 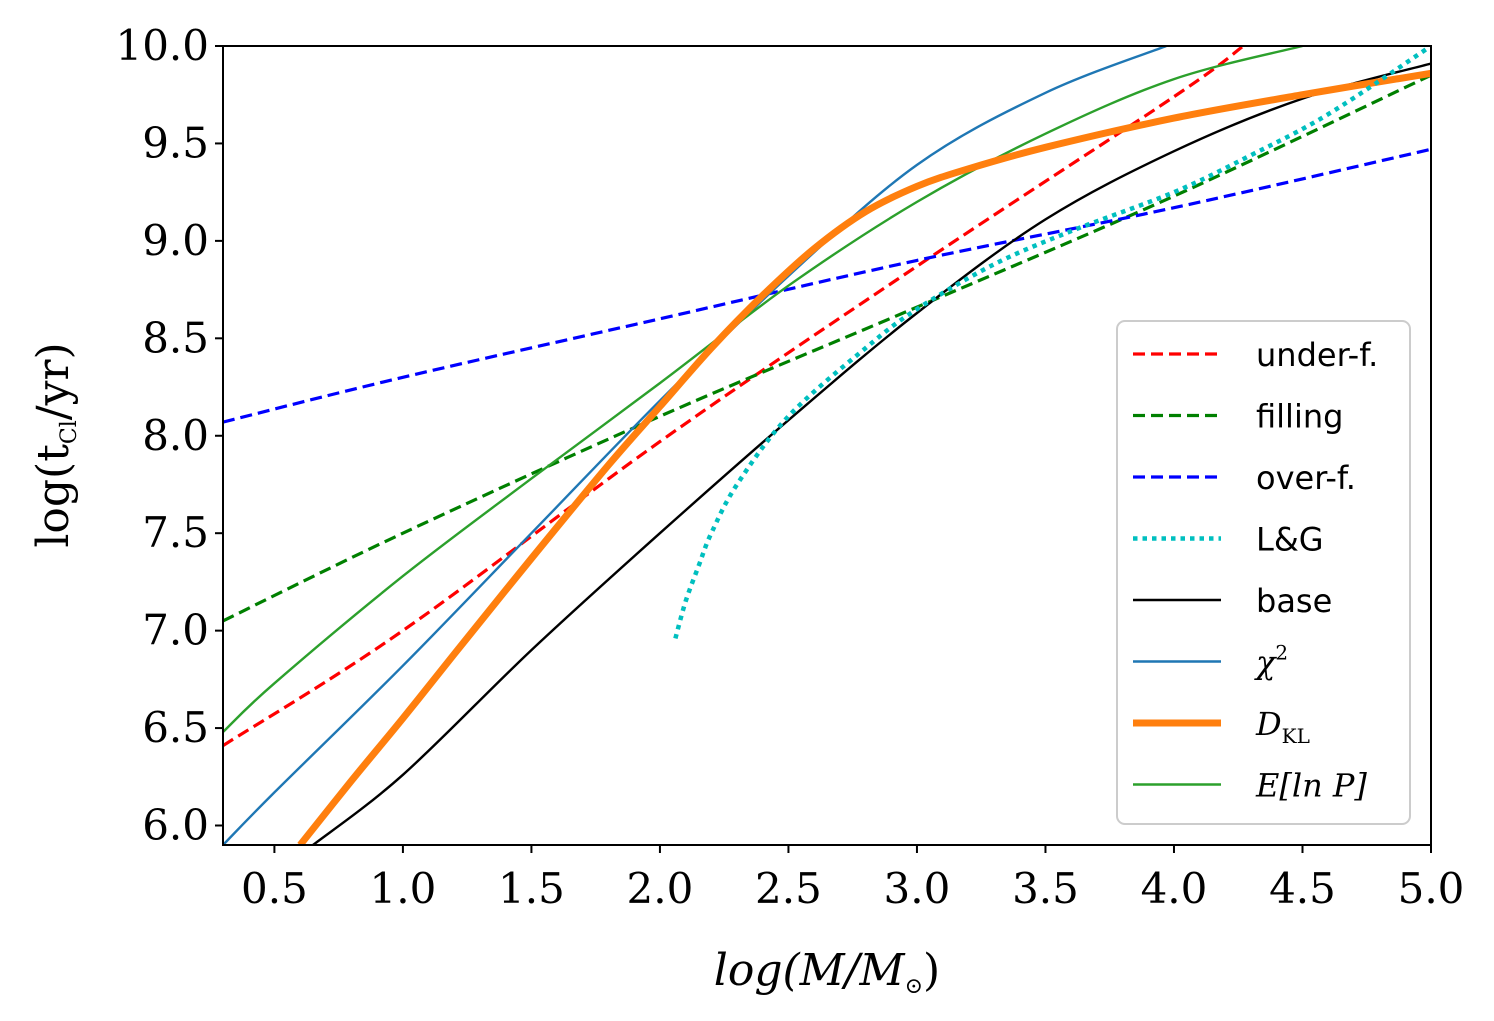 What do you see at coordinates (403, 888) in the screenshot?
I see `x-tick-label: 1.0` at bounding box center [403, 888].